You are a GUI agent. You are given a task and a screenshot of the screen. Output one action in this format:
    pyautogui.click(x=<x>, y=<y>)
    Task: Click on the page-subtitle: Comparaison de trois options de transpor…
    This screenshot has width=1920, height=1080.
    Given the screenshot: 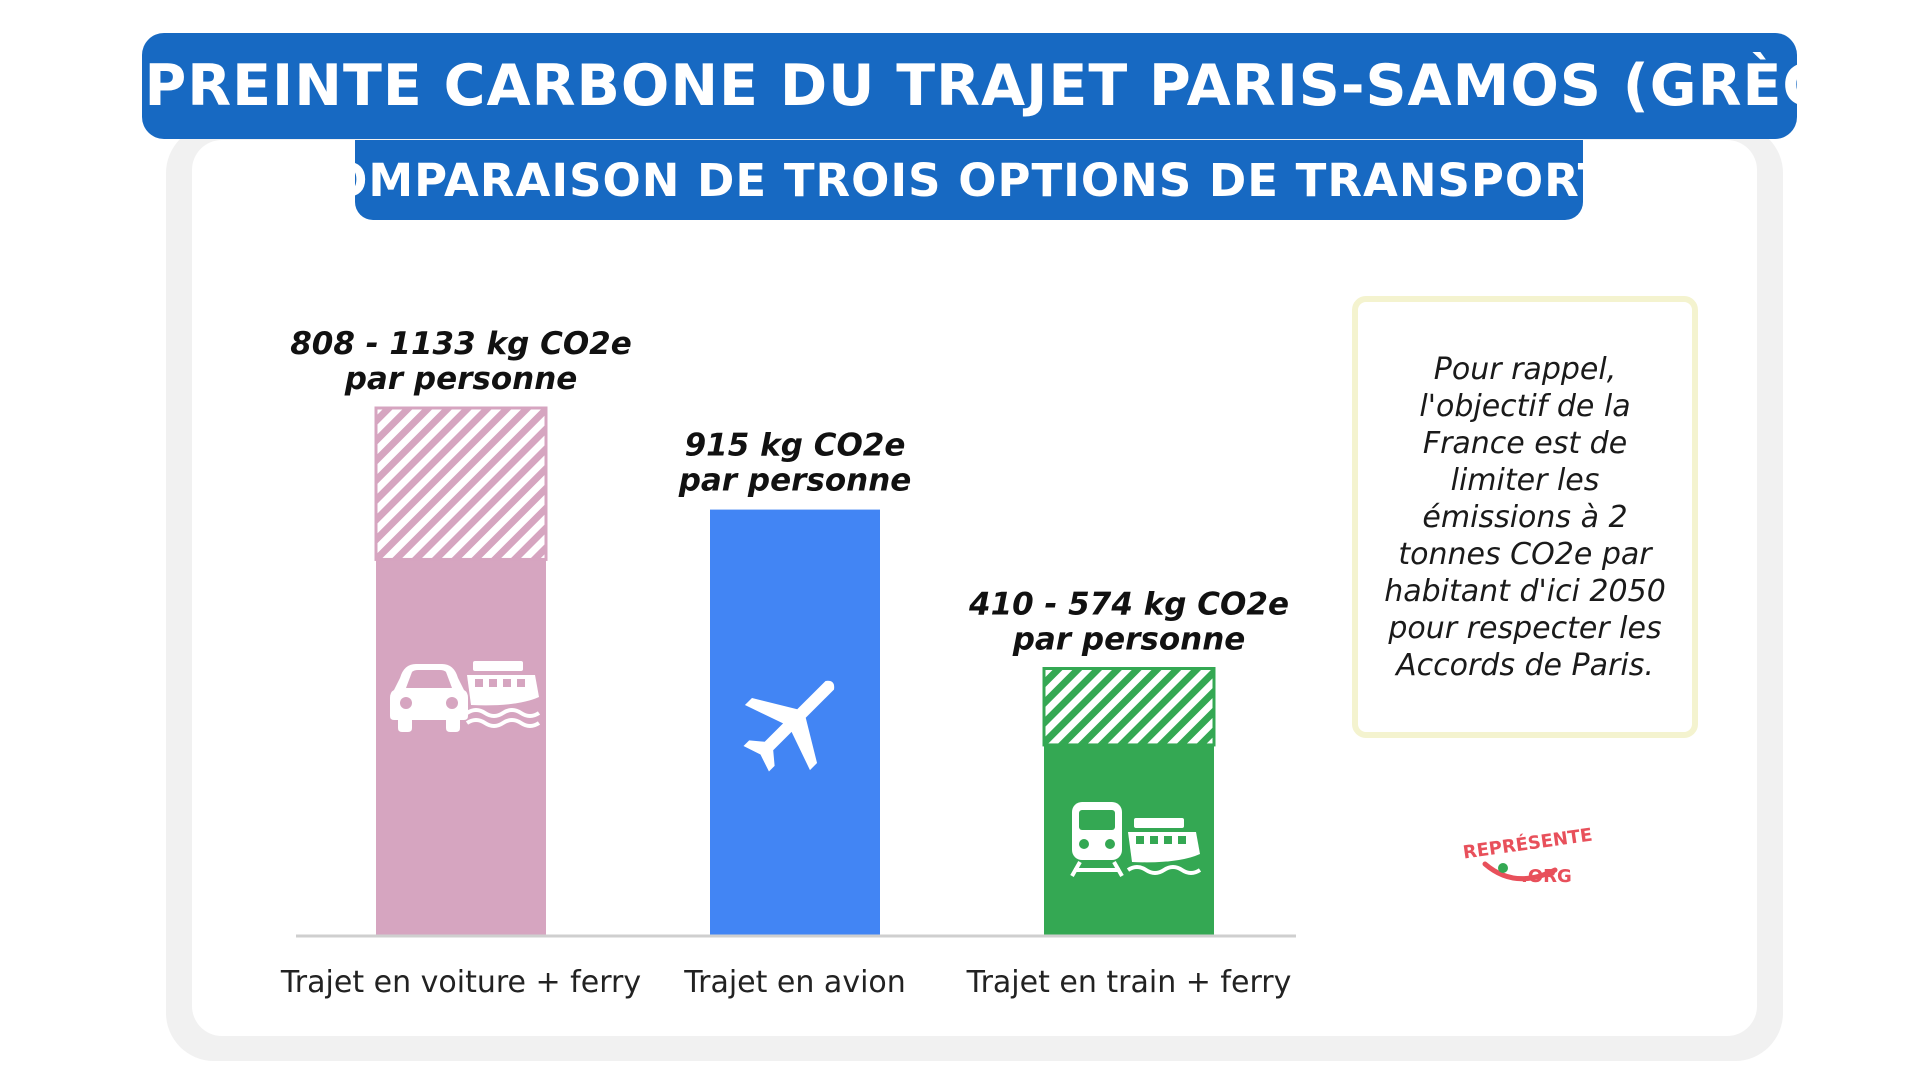 What is the action you would take?
    pyautogui.click(x=968, y=180)
    